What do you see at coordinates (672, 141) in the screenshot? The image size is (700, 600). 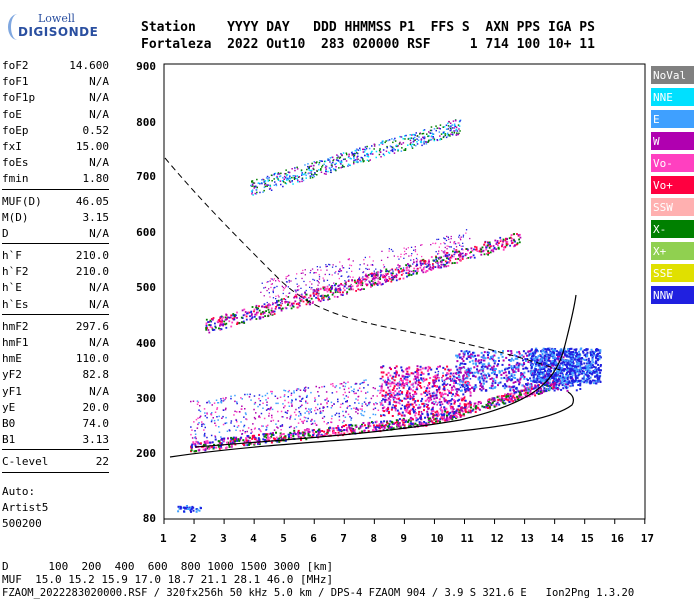 I see `legend-item: W` at bounding box center [672, 141].